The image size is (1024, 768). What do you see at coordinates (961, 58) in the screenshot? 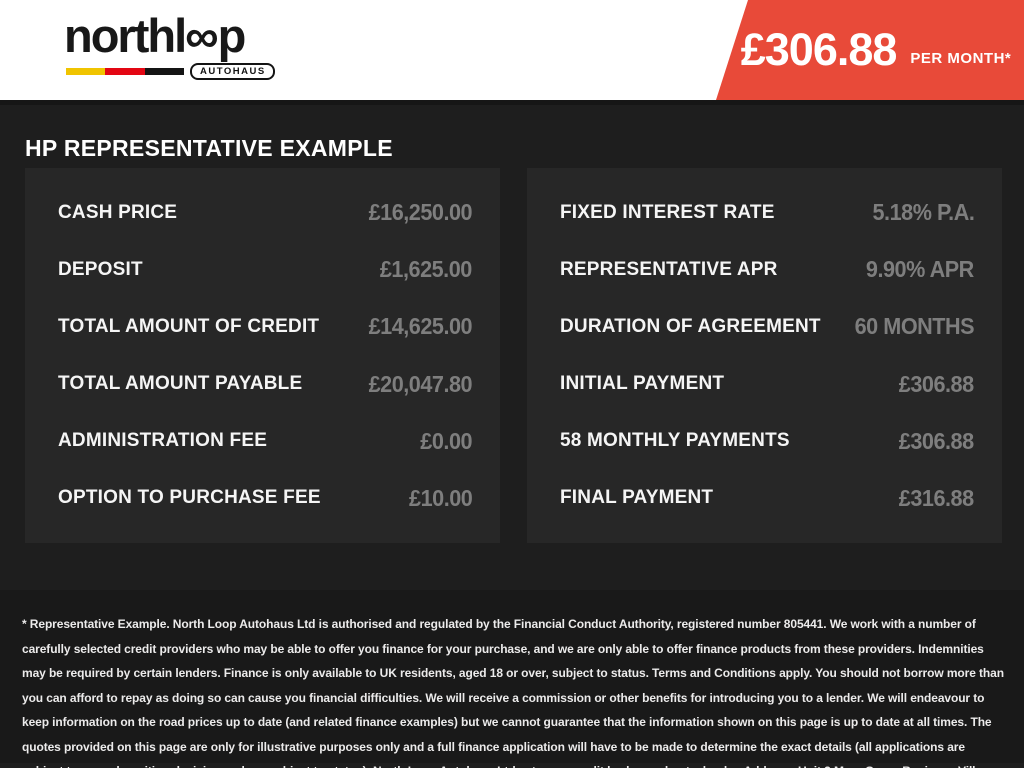
I see `monthly-price-period: PER MONTH*` at bounding box center [961, 58].